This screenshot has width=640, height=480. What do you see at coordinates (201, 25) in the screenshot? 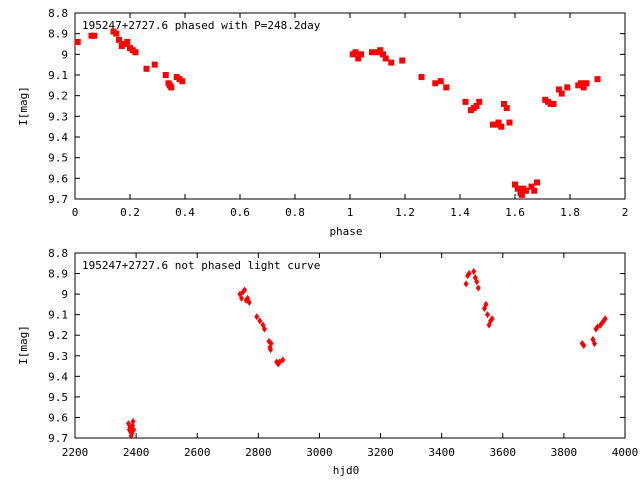
I see `chart-title: 195247+2727.6 phased with P=248.2day` at bounding box center [201, 25].